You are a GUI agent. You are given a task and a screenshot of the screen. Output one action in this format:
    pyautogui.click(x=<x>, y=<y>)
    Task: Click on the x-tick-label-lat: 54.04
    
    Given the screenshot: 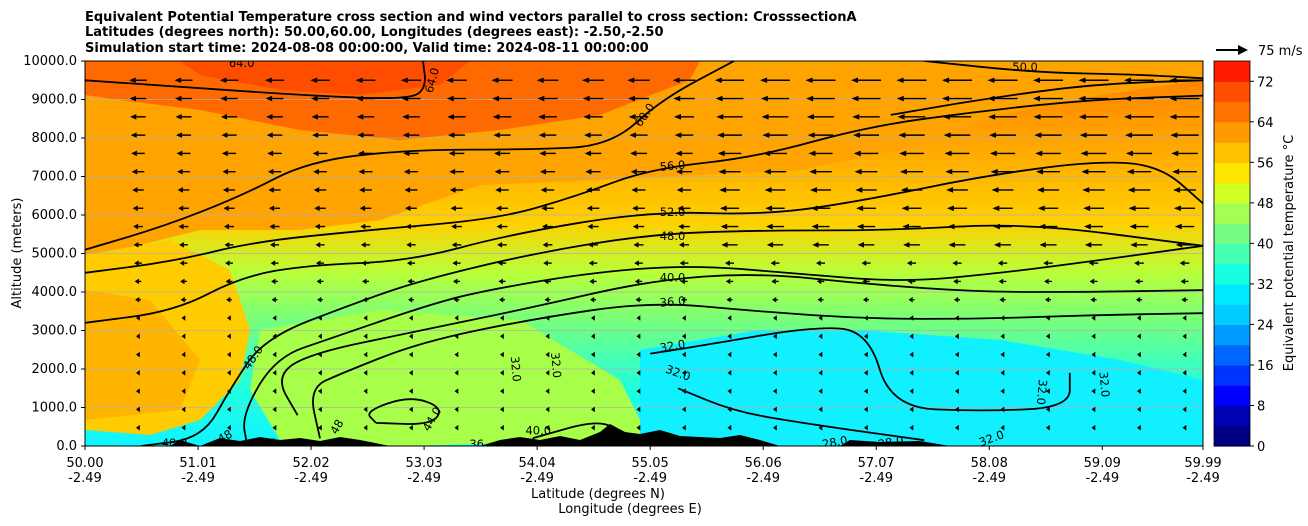 What is the action you would take?
    pyautogui.click(x=537, y=463)
    